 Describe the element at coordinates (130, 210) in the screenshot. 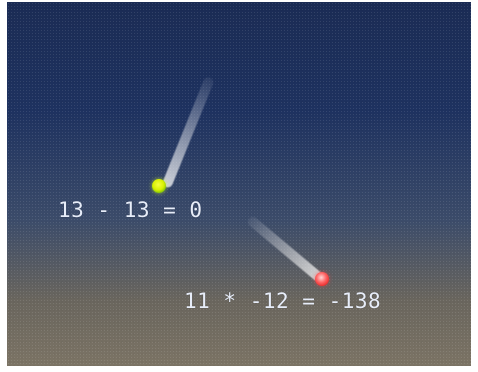

I see `equation-1: 13 - 13 = 0` at that location.